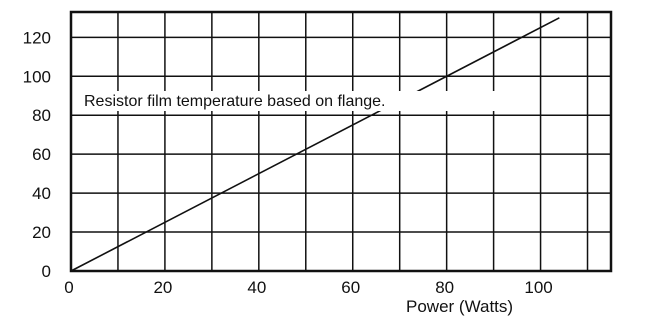 The width and height of the screenshot is (646, 329). I want to click on x-axis-title: Power (Watts), so click(459, 306).